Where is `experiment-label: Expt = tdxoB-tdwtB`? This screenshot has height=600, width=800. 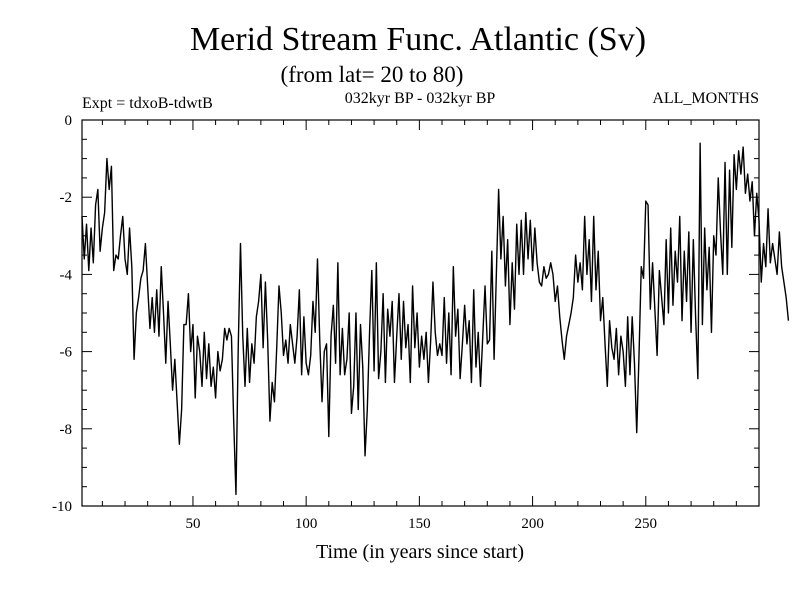
experiment-label: Expt = tdxoB-tdwtB is located at coordinates (147, 103).